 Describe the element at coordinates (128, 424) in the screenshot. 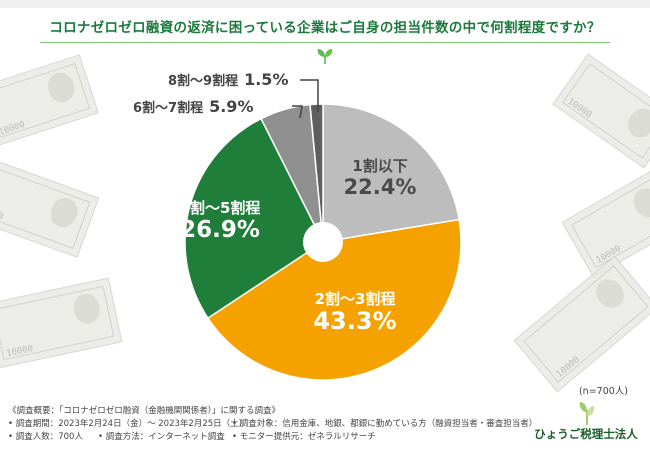

I see `survey-period: • 調査期間：2023年2月24日（金）～ 2023年2月25日（土）` at that location.